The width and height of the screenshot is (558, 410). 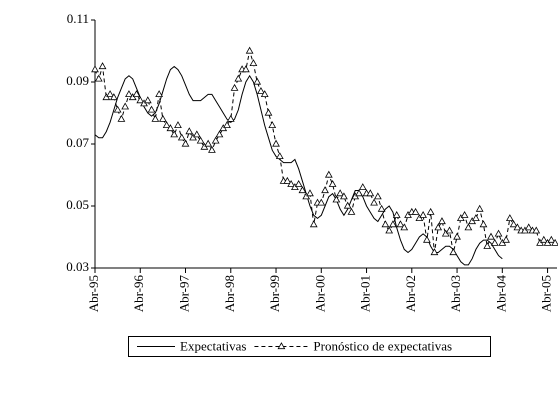 I want to click on x-tick-label: Abr-02, so click(x=410, y=293).